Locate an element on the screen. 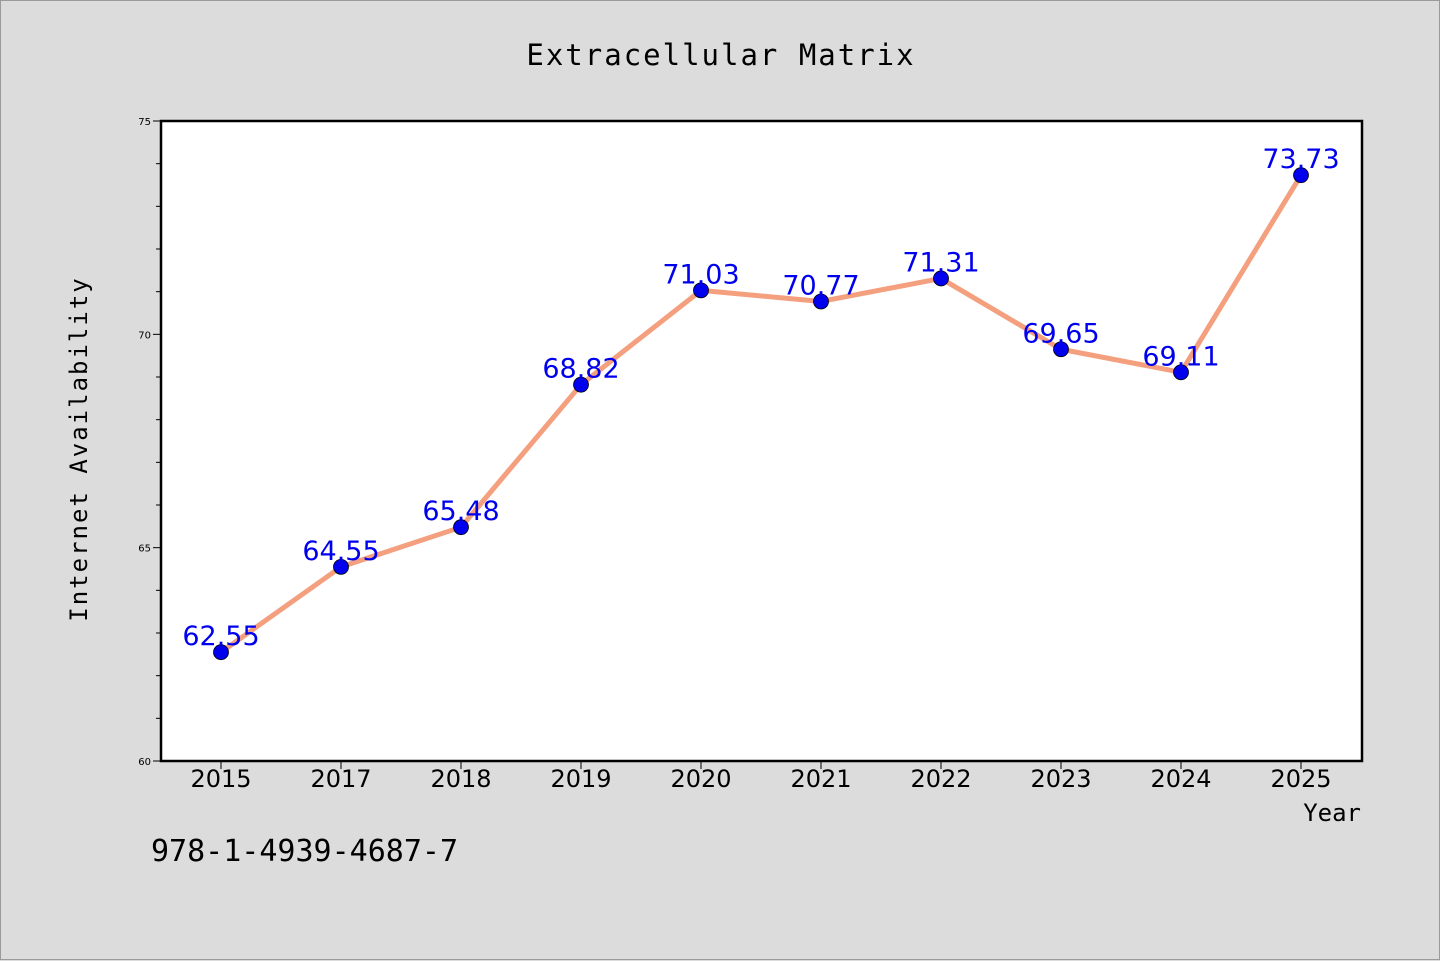  data-label: 71.31 is located at coordinates (940, 262).